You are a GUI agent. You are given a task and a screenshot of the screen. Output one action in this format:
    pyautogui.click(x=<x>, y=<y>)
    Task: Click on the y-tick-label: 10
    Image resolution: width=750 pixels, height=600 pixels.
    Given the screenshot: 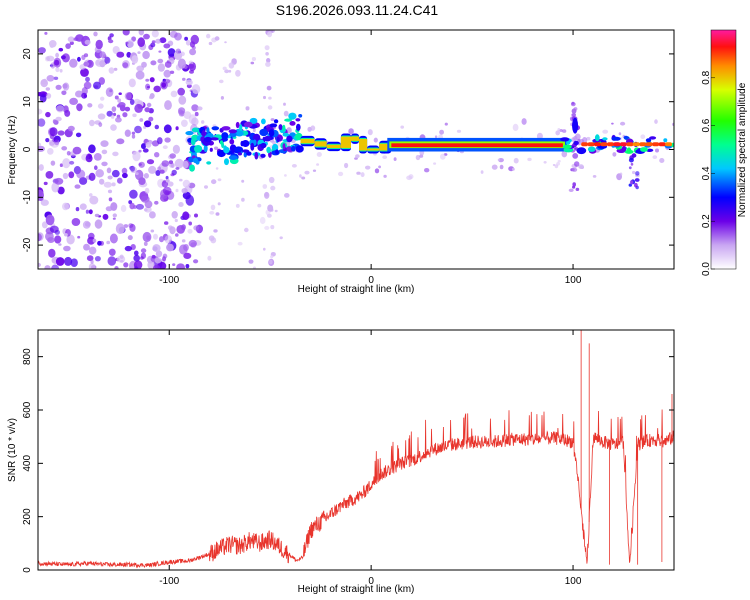 What is the action you would take?
    pyautogui.click(x=27, y=102)
    